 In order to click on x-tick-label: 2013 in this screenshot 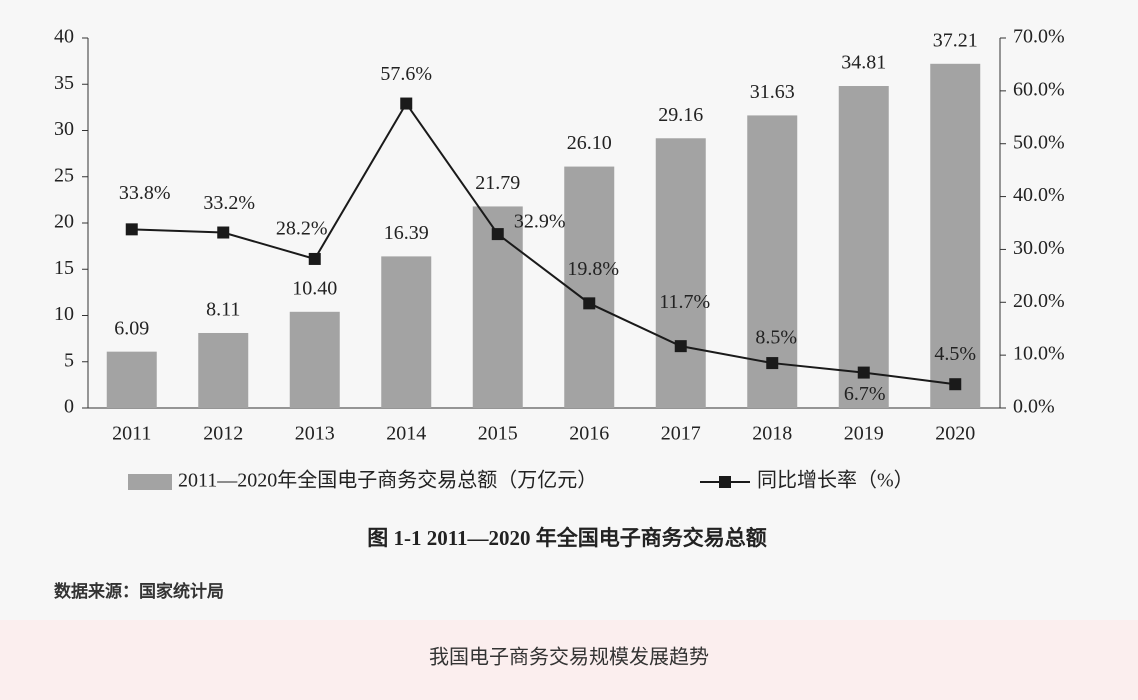, I will do `click(315, 434)`.